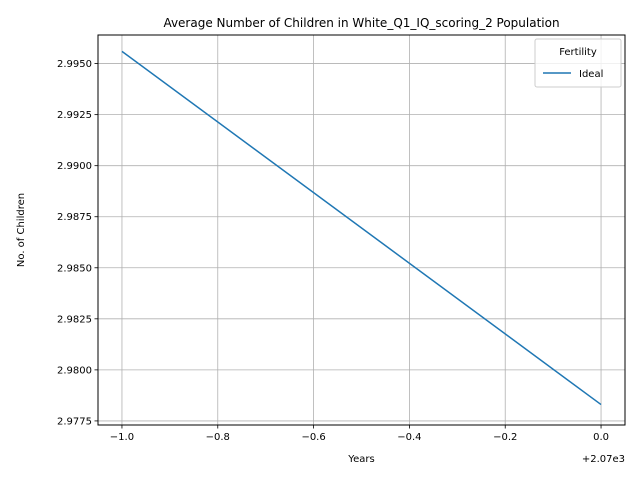 The image size is (640, 480). What do you see at coordinates (601, 437) in the screenshot?
I see `x-tick-label: 0.0` at bounding box center [601, 437].